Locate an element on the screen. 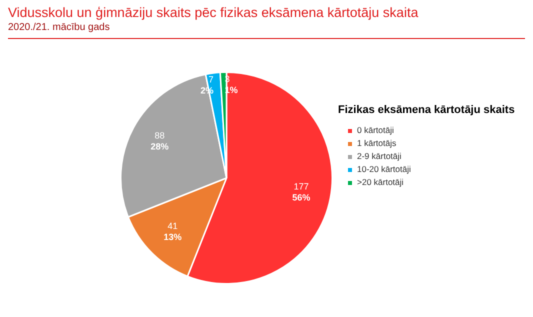  data-label: 177 56% is located at coordinates (301, 191).